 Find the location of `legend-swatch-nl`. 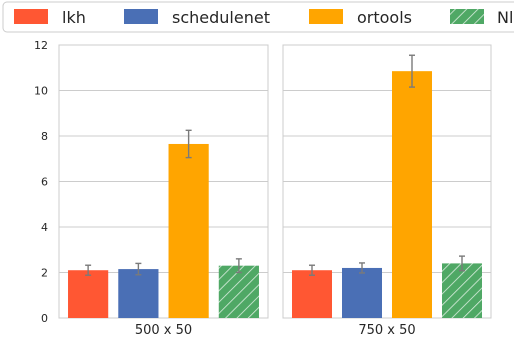

legend-swatch-nl is located at coordinates (467, 16).